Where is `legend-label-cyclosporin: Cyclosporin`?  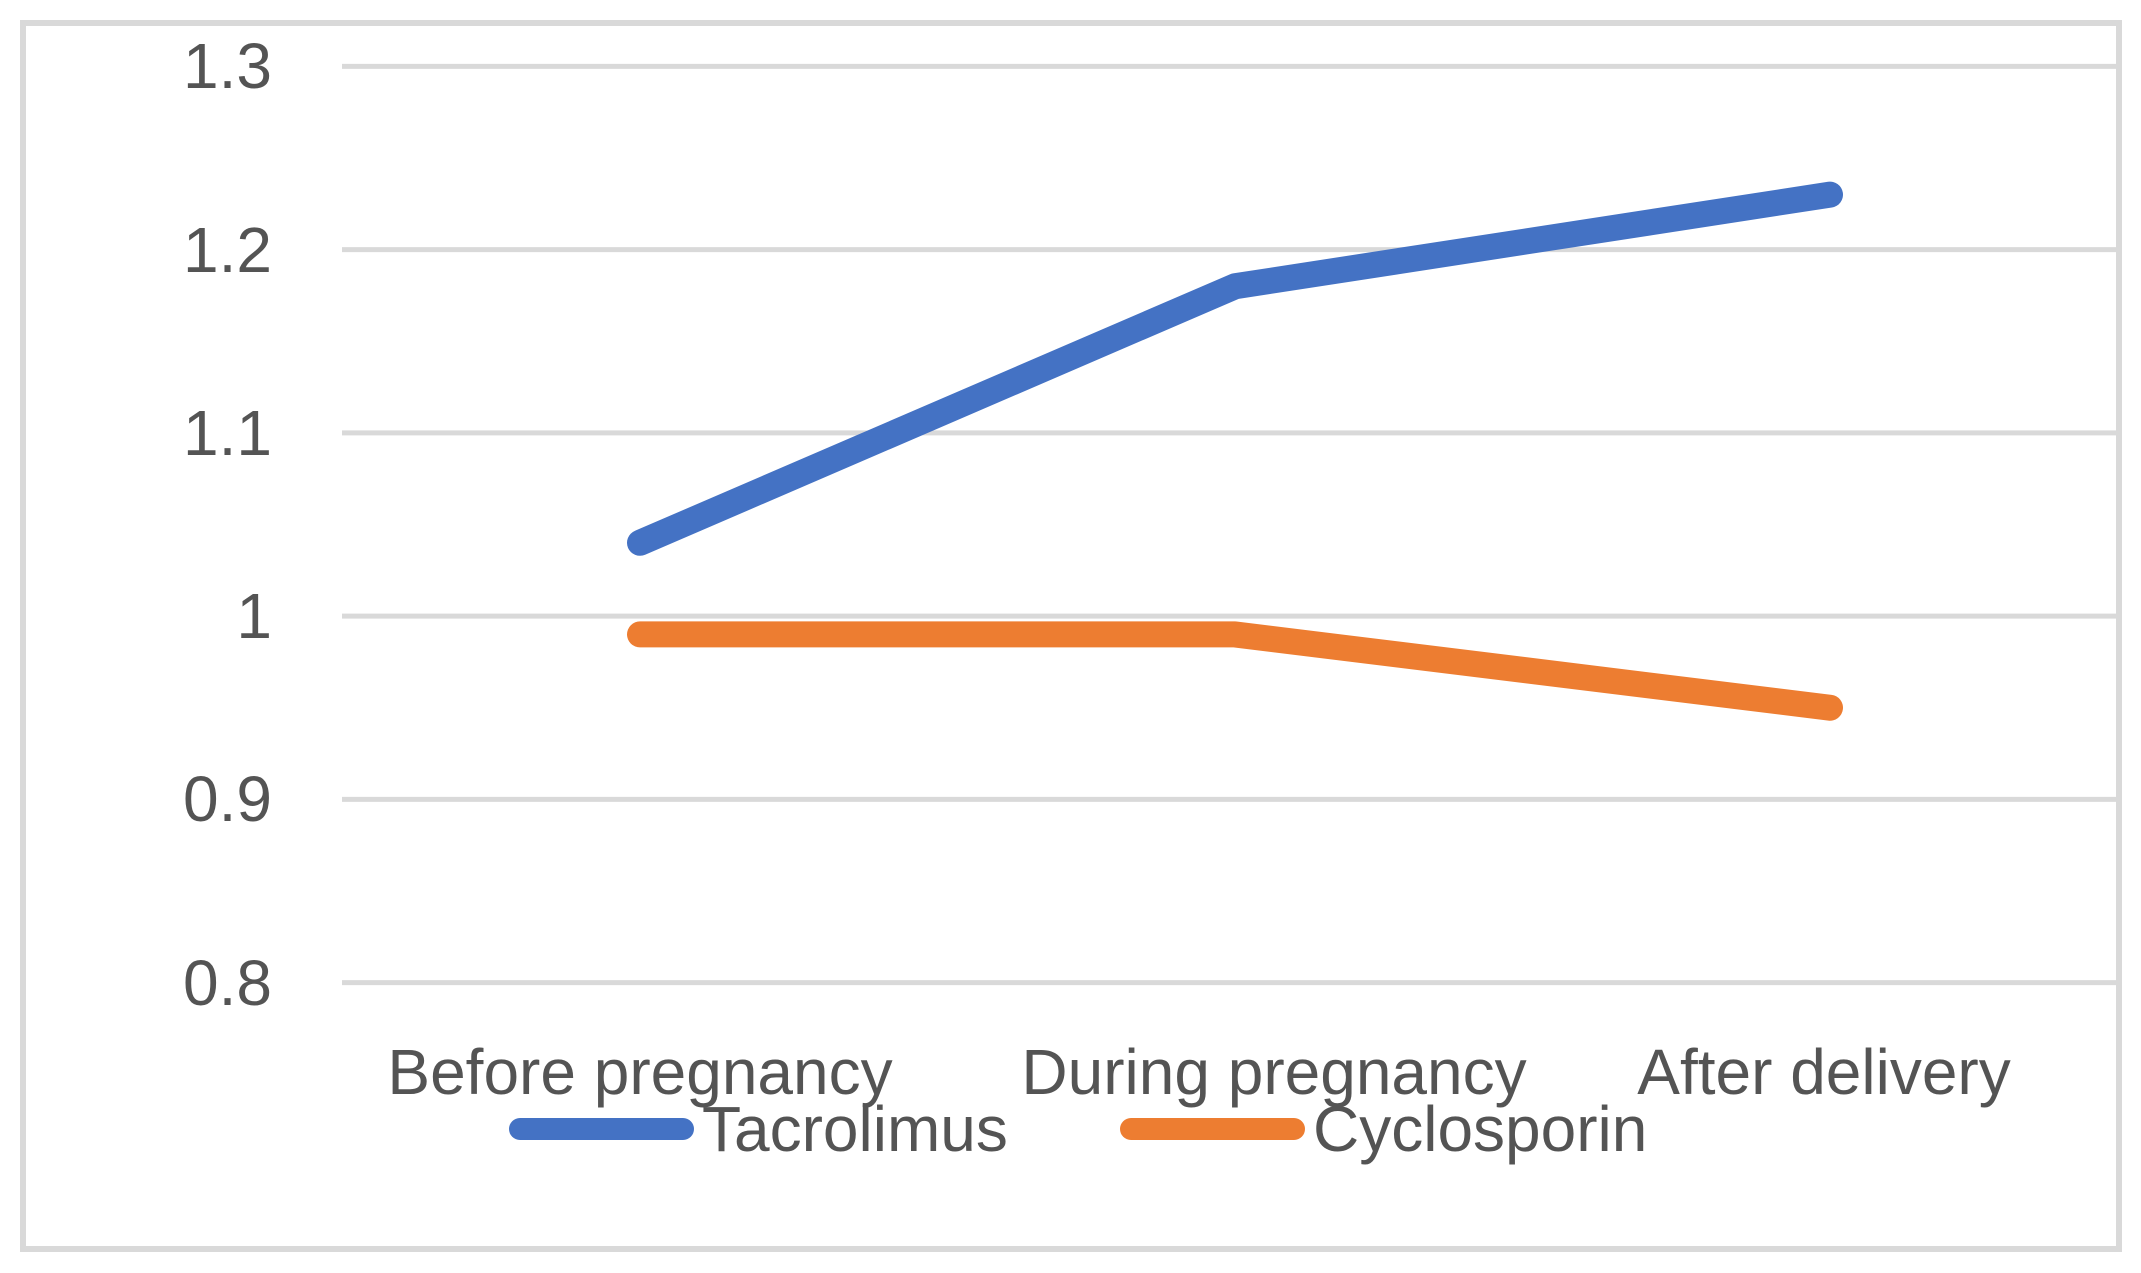
legend-label-cyclosporin: Cyclosporin is located at coordinates (1480, 1129).